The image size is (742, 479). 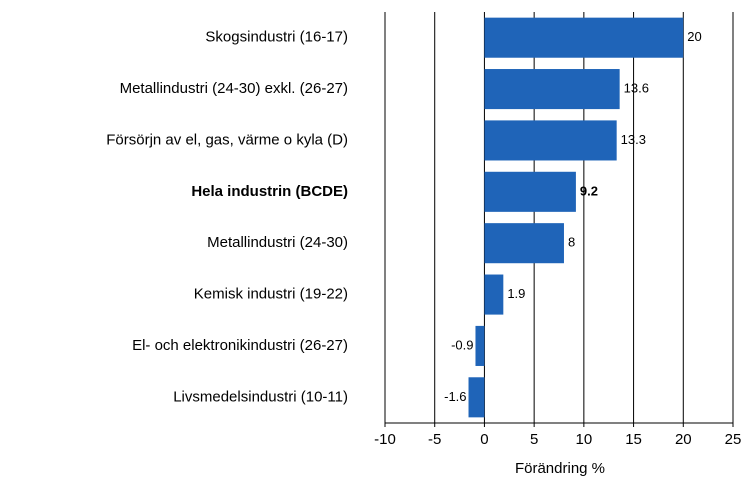 What do you see at coordinates (234, 88) in the screenshot?
I see `y-tick-label: Metallindustri (24-30) exkl. (26-27)` at bounding box center [234, 88].